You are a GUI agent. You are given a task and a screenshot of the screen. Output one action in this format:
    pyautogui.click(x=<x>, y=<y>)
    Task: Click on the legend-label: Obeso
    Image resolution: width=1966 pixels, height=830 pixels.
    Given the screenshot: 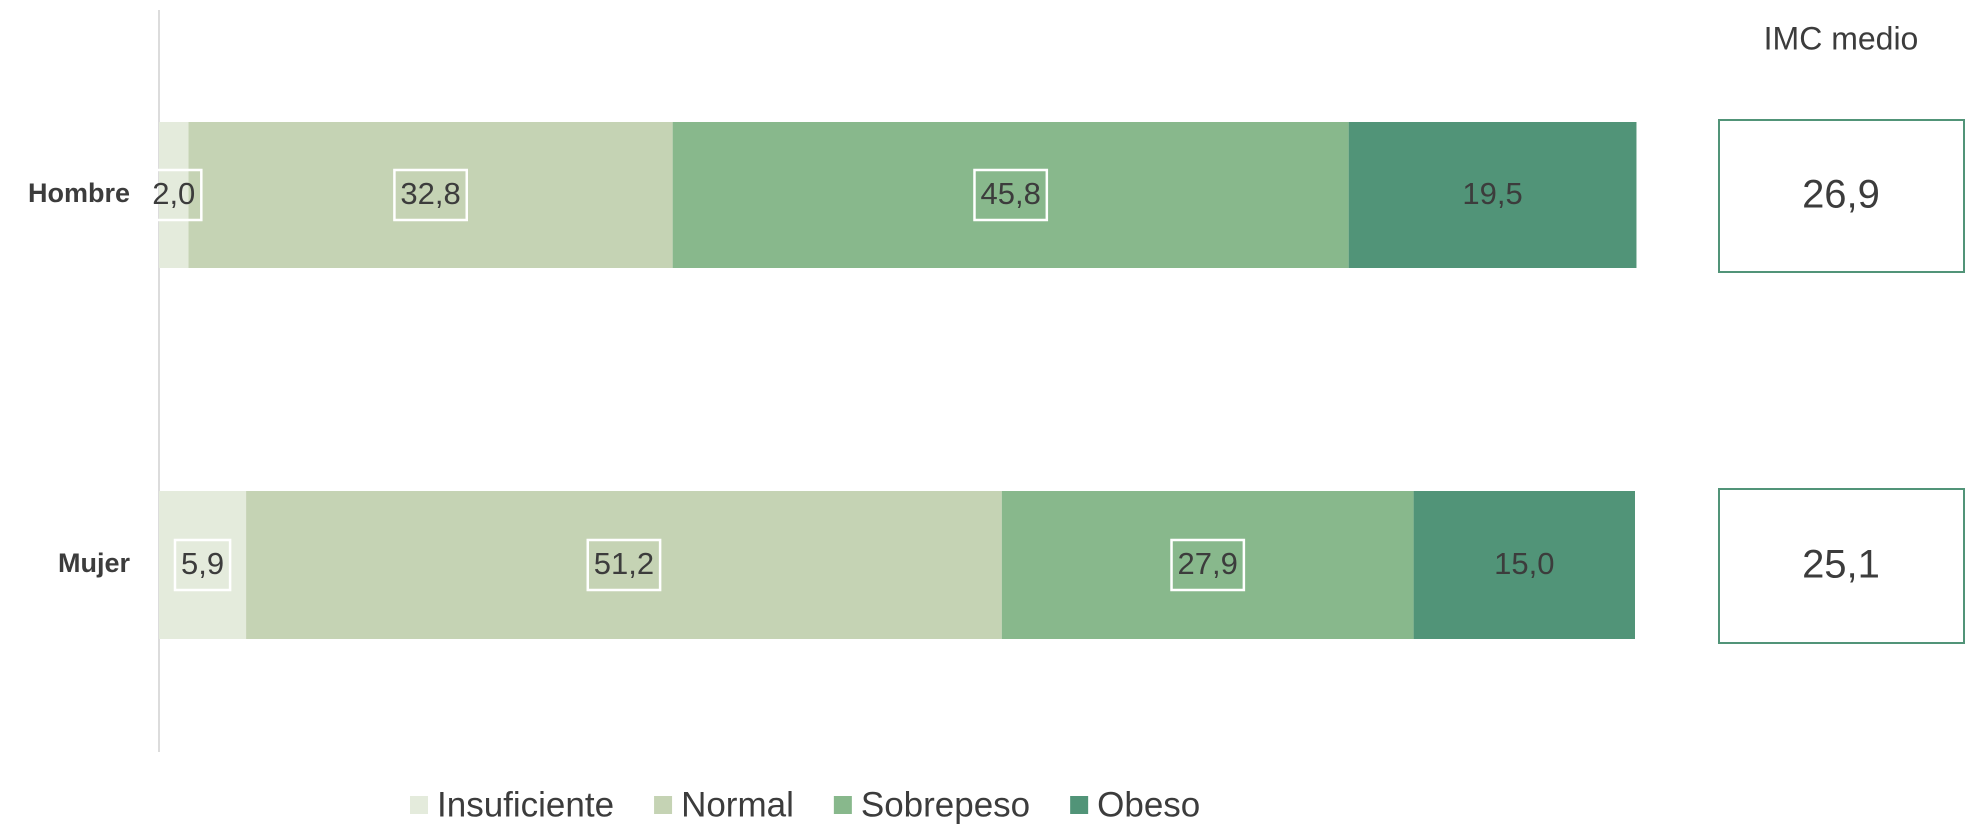 What is the action you would take?
    pyautogui.click(x=1148, y=804)
    